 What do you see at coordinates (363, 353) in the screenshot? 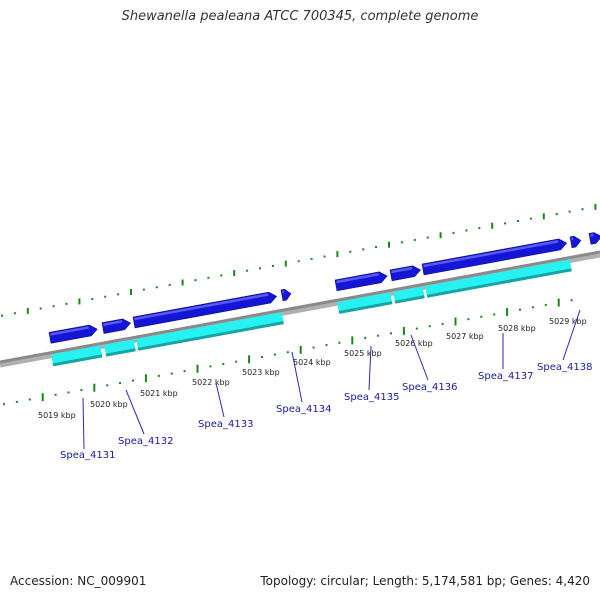
I see `kbp-label: 5025 kbp` at bounding box center [363, 353].